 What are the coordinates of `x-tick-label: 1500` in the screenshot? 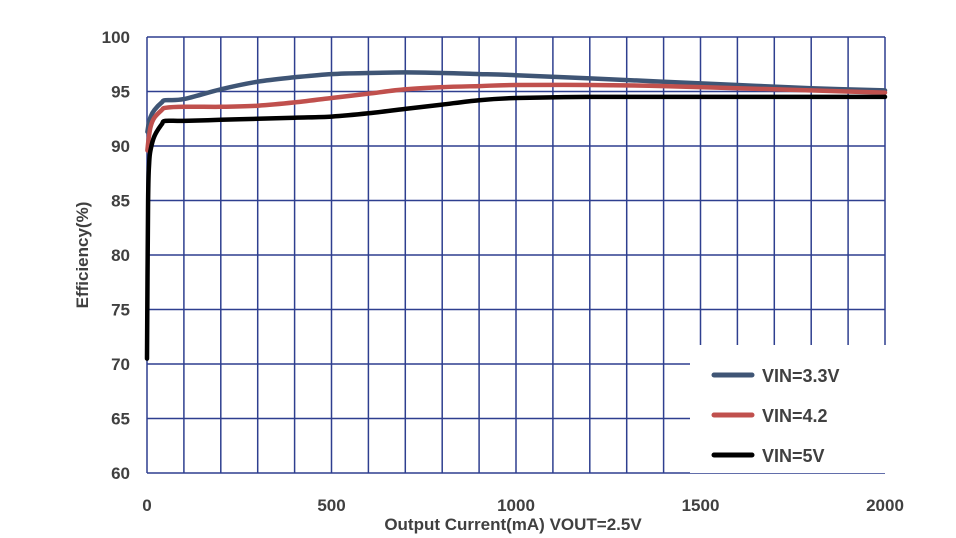 It's located at (701, 505).